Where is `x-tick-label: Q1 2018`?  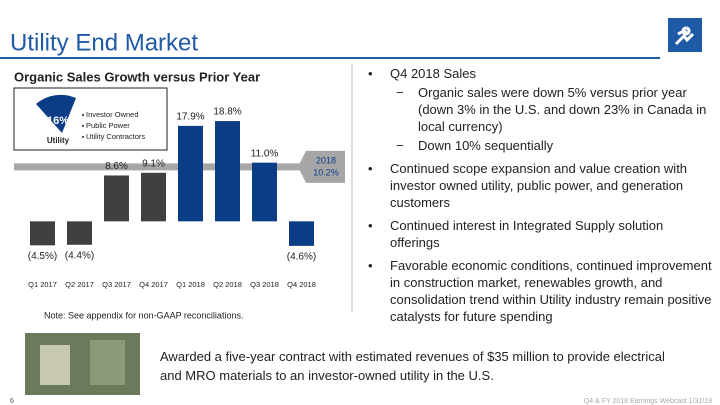
x-tick-label: Q1 2018 is located at coordinates (190, 284).